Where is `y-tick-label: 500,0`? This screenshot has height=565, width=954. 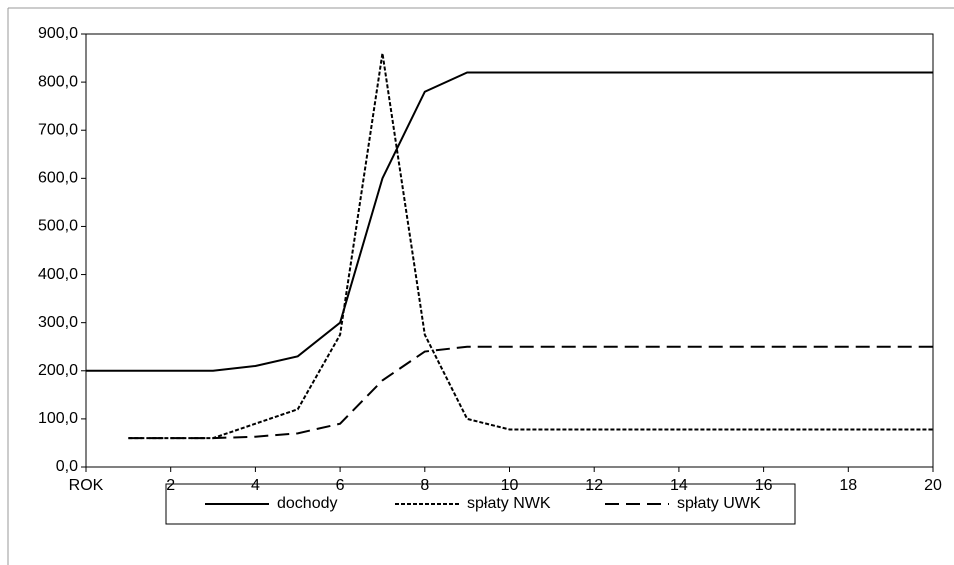
y-tick-label: 500,0 is located at coordinates (58, 226).